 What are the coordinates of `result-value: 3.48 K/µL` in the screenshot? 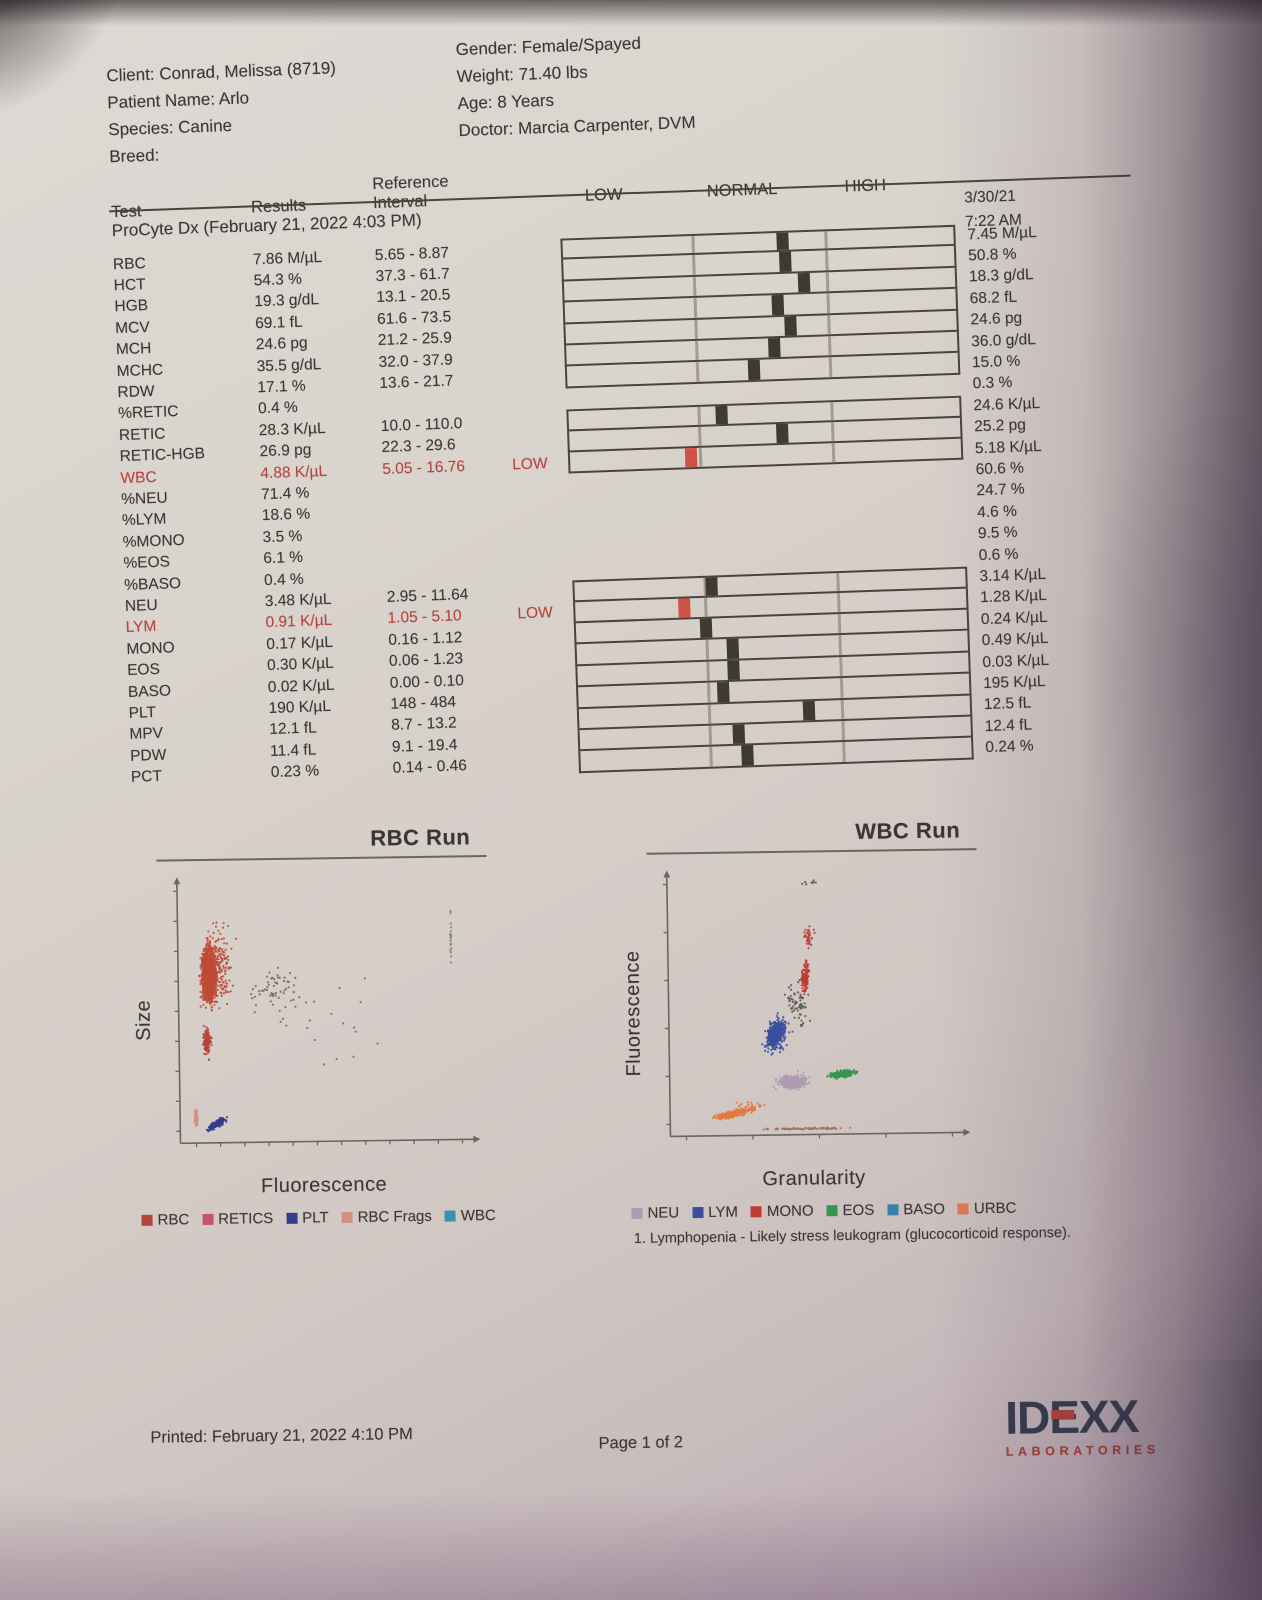 It's located at (298, 600).